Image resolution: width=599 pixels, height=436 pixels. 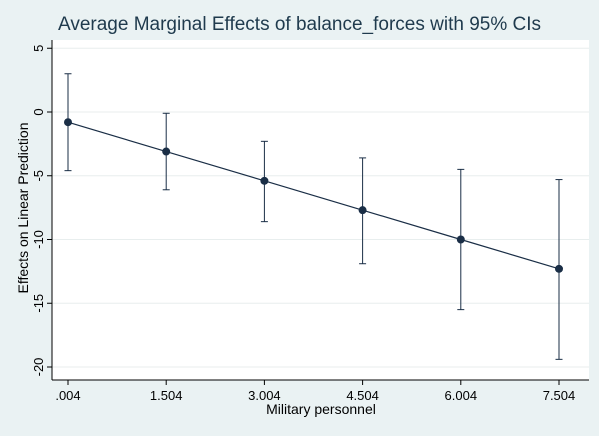 I want to click on y-axis-label: Effects on Linear Prediction, so click(x=23, y=208).